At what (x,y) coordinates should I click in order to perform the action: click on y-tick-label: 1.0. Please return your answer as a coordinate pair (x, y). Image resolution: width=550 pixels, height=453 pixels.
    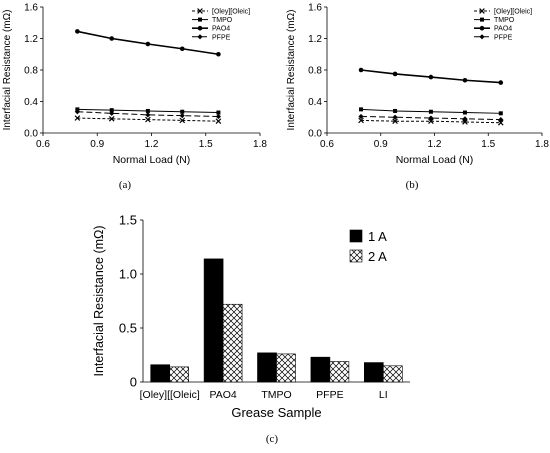
    Looking at the image, I should click on (128, 274).